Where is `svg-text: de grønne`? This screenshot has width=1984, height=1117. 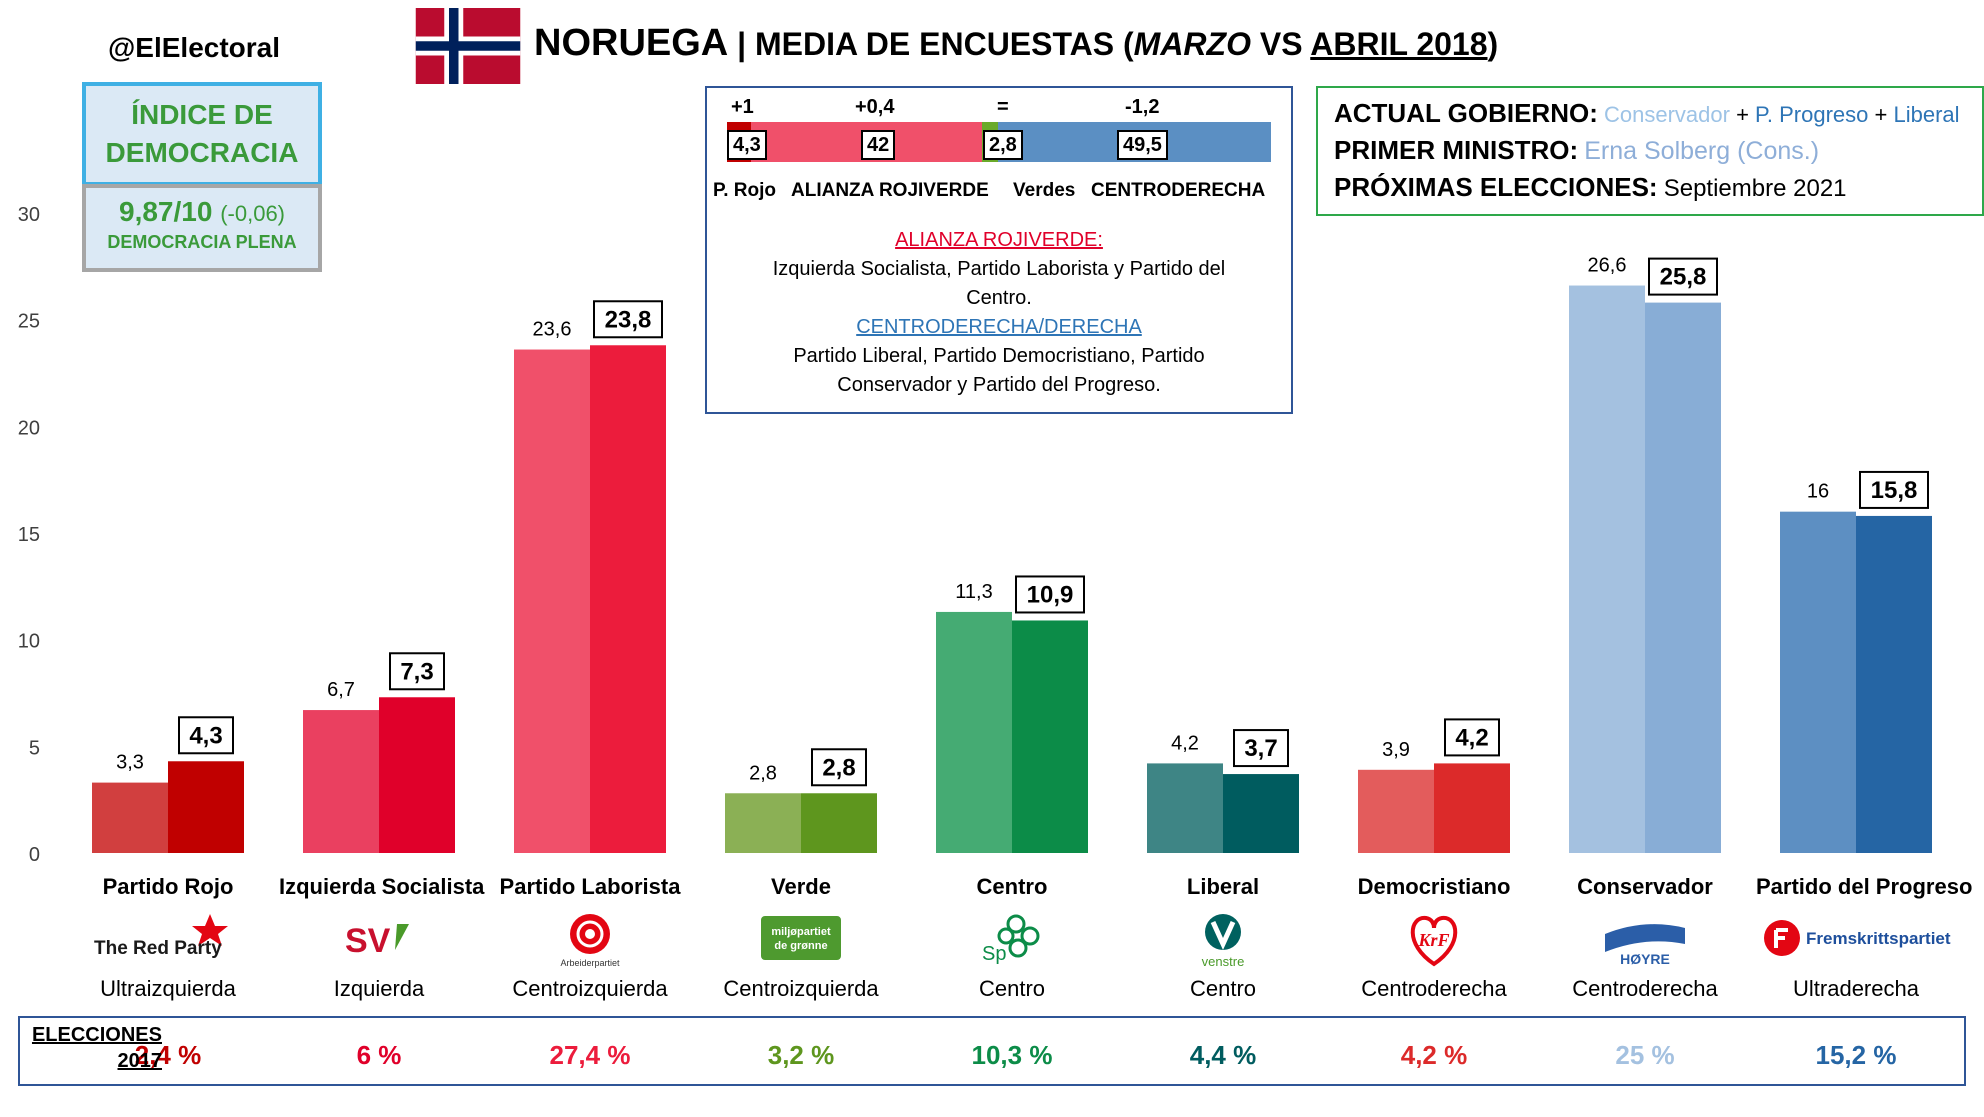 svg-text: de grønne is located at coordinates (800, 946).